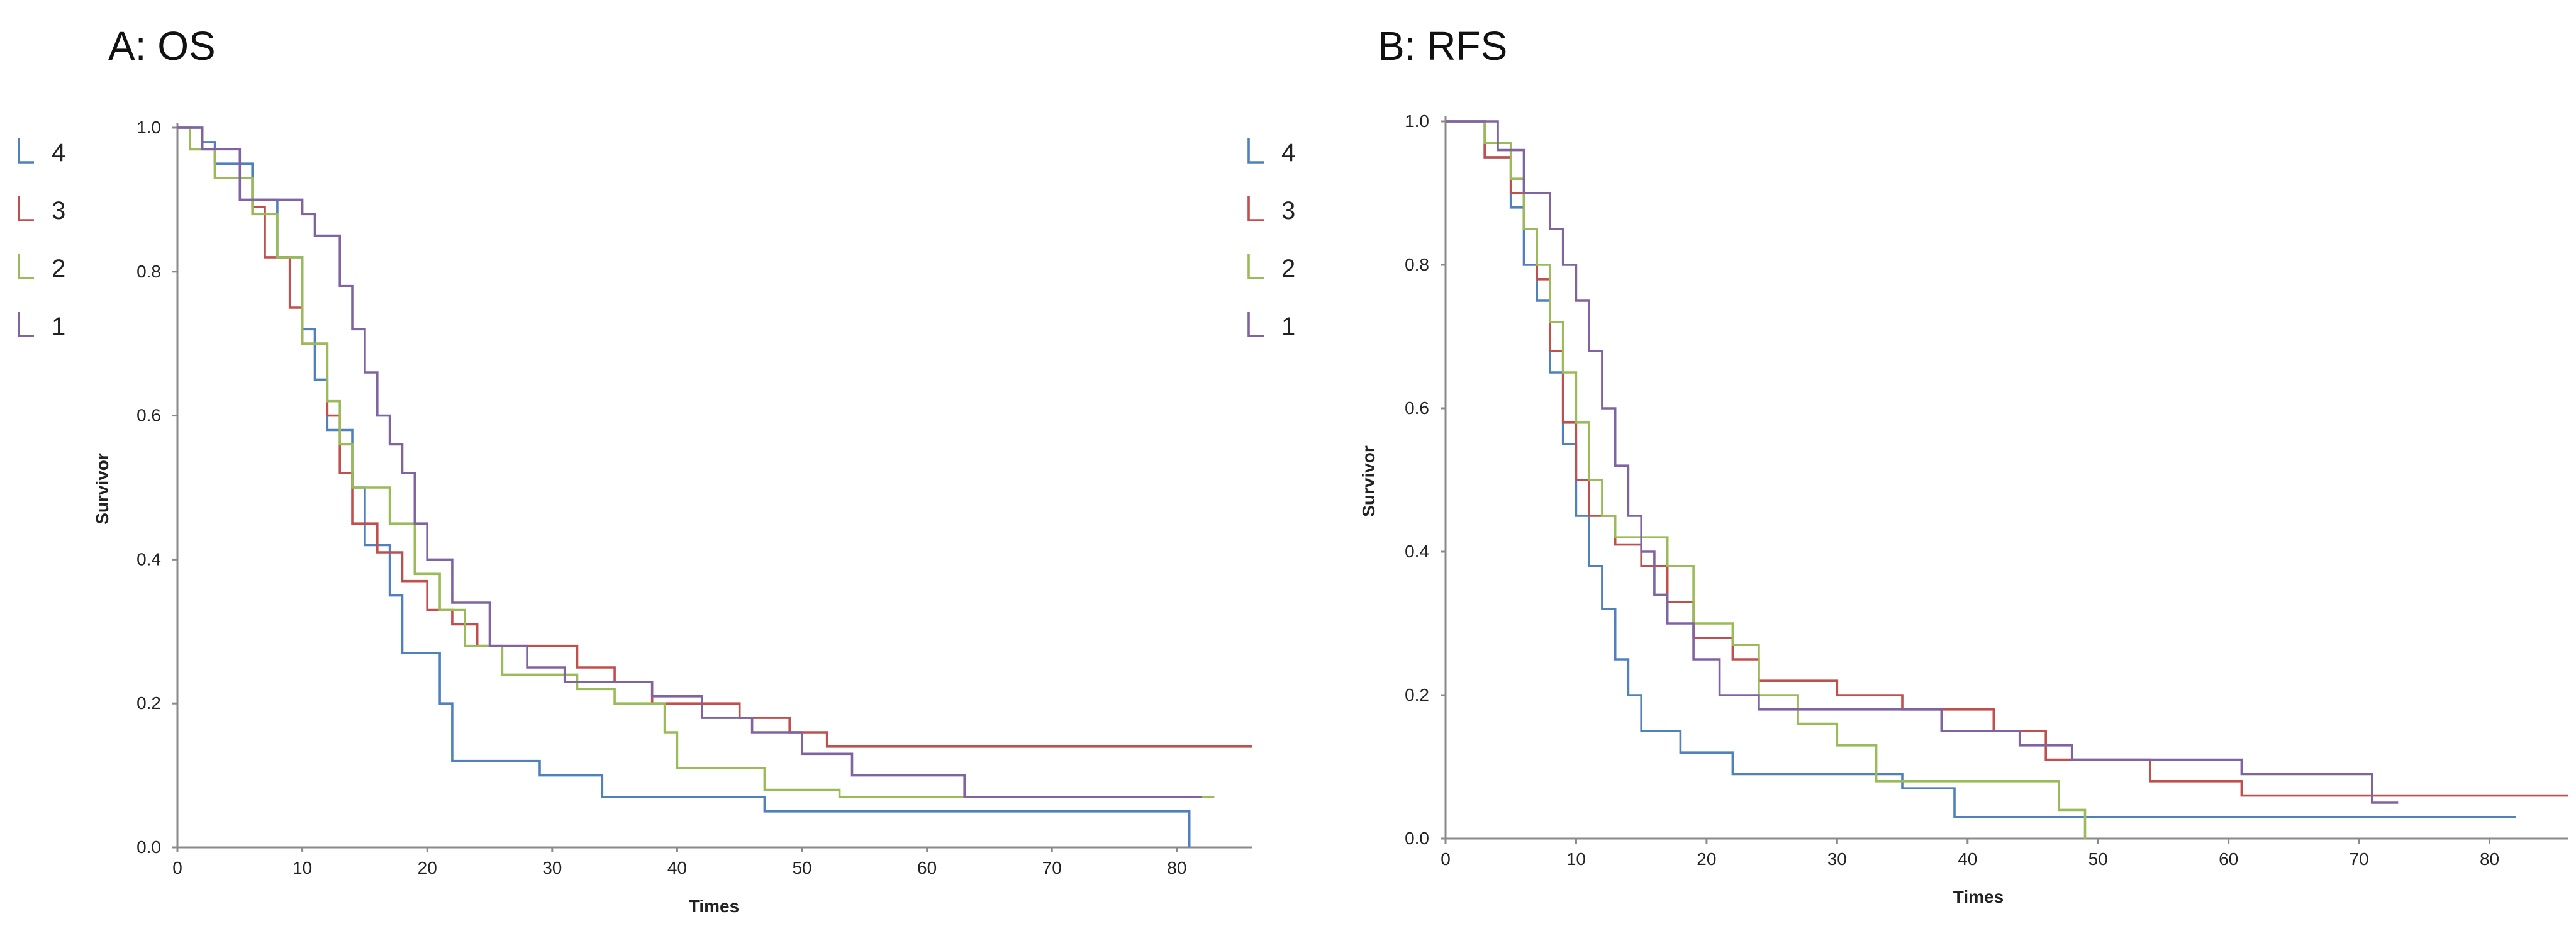 Image resolution: width=2576 pixels, height=926 pixels. Describe the element at coordinates (26, 151) in the screenshot. I see `legend-swatch-group-4-os` at that location.